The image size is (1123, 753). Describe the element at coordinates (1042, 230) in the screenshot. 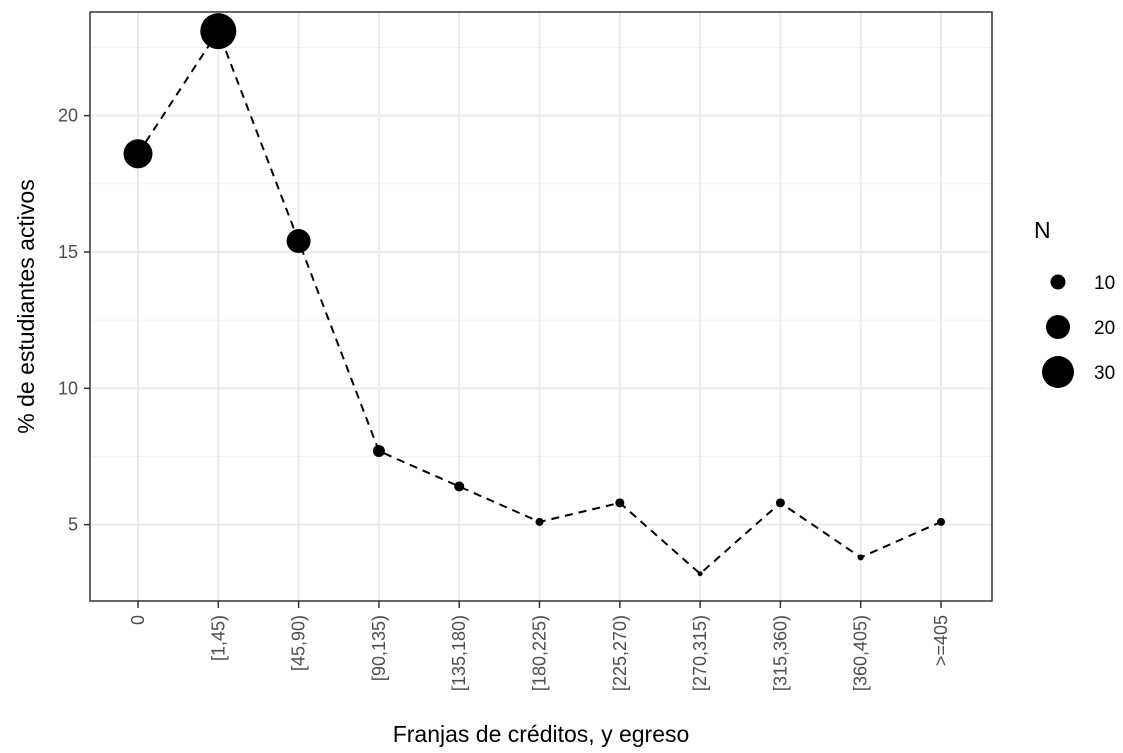

I see `legend-title: N` at that location.